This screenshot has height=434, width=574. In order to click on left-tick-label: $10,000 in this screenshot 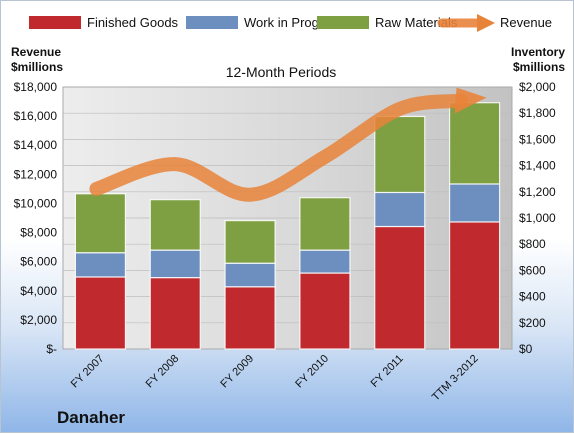, I will do `click(36, 203)`.